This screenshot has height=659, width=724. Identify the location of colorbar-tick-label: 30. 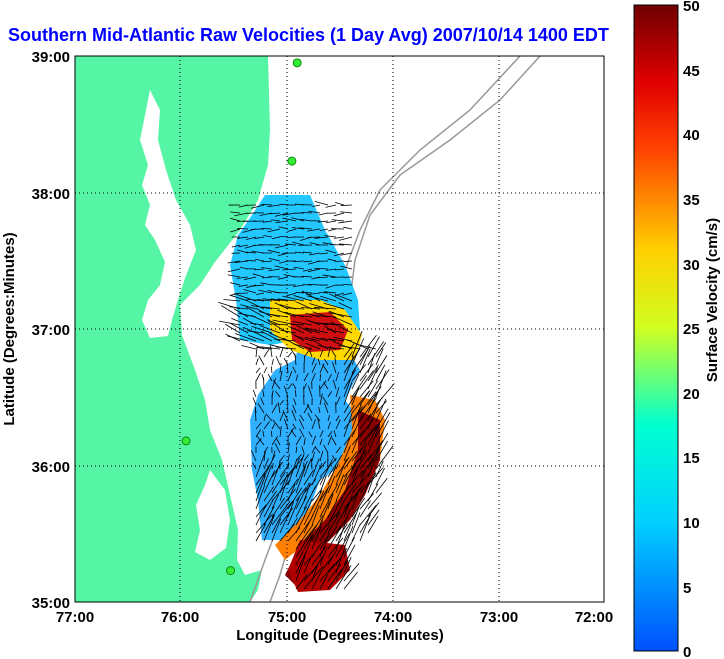
(691, 265).